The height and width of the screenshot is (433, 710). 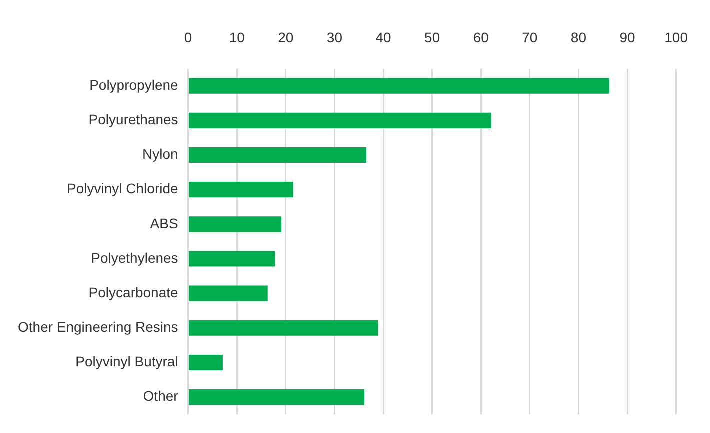 I want to click on x-tick-label: 0, so click(x=188, y=37).